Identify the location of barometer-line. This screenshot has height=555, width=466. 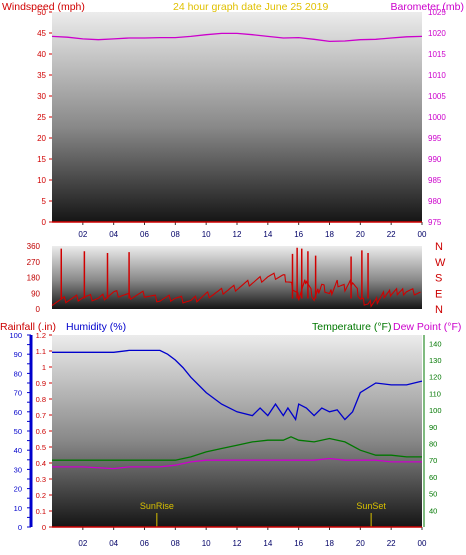
(237, 37).